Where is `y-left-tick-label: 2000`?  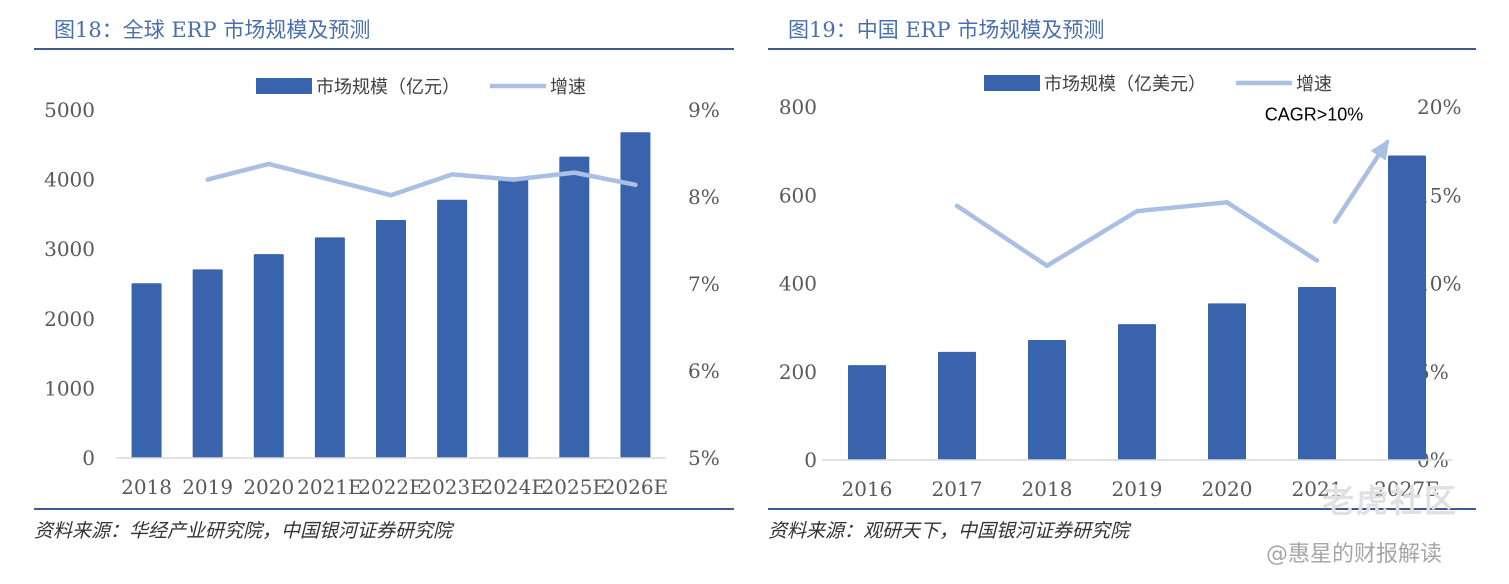 y-left-tick-label: 2000 is located at coordinates (69, 319).